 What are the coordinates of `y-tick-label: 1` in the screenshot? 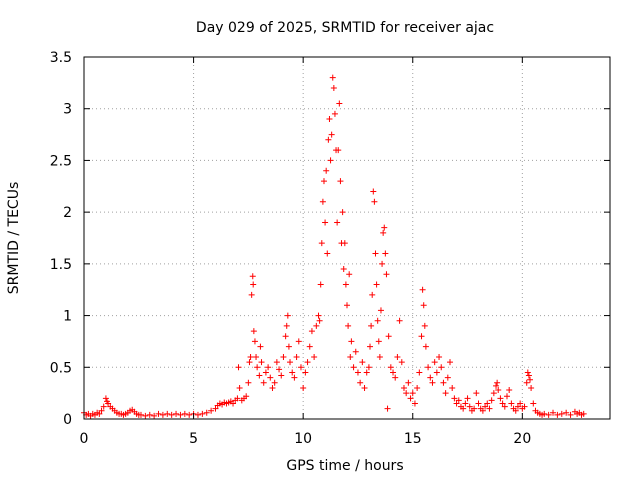 It's located at (67, 317).